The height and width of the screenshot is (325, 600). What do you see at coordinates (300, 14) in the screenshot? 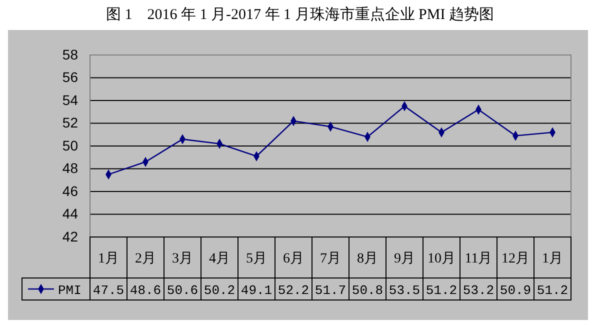
I see `chart-title: 图 1 2016 年 1 月-2017 年 1 月珠海市重点企业 PMI 趋势图` at bounding box center [300, 14].